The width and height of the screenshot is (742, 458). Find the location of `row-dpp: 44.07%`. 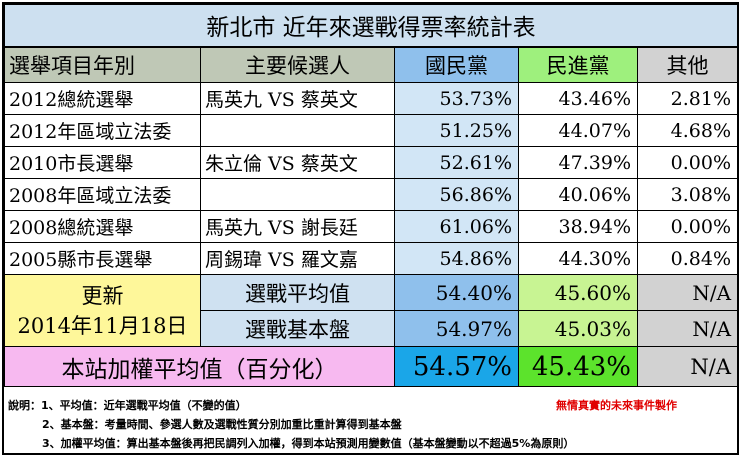

row-dpp: 44.07% is located at coordinates (578, 130).